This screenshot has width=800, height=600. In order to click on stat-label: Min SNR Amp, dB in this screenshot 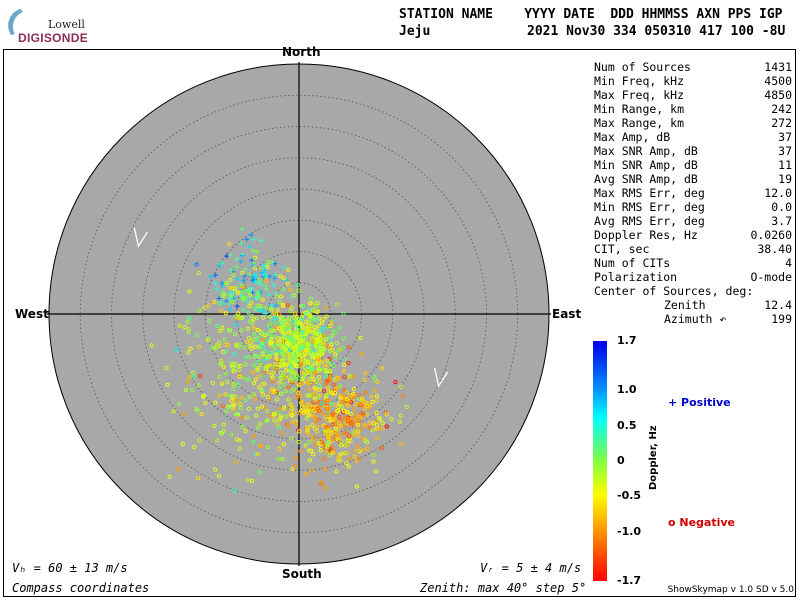, I will do `click(646, 165)`.